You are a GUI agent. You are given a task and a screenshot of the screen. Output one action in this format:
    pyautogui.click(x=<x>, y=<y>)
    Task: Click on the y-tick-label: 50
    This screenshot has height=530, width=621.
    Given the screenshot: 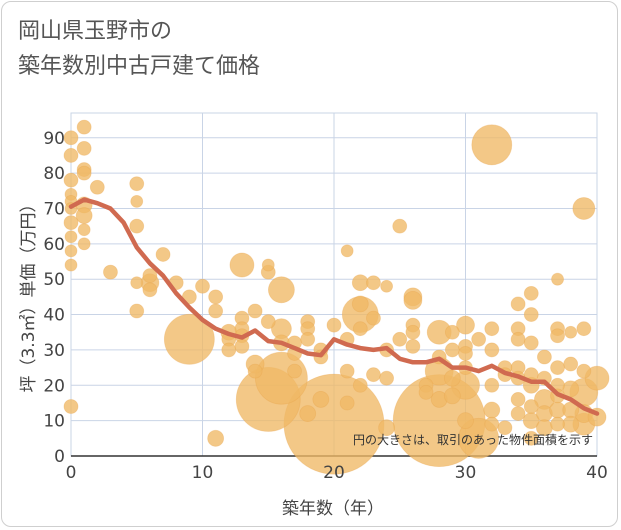 What is the action you would take?
    pyautogui.click(x=54, y=280)
    